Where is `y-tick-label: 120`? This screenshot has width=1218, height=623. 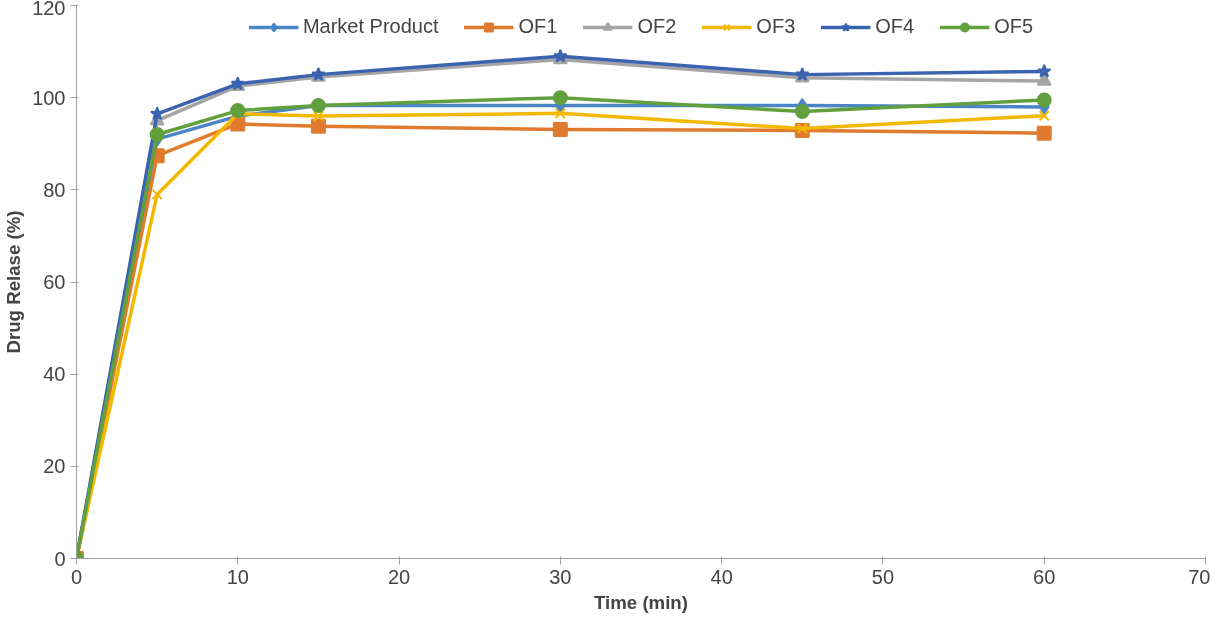
y-tick-label: 120 is located at coordinates (49, 9).